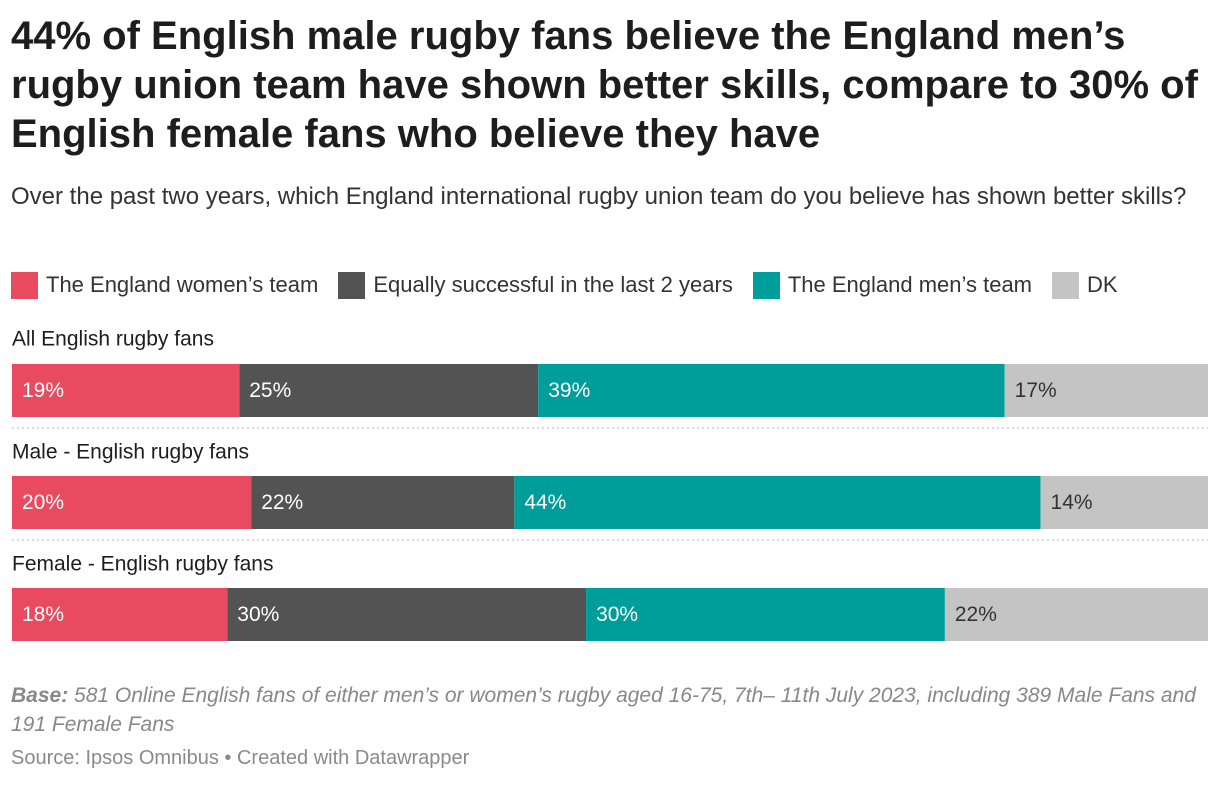 The image size is (1220, 786). What do you see at coordinates (1072, 502) in the screenshot?
I see `data-label-dk: 14%` at bounding box center [1072, 502].